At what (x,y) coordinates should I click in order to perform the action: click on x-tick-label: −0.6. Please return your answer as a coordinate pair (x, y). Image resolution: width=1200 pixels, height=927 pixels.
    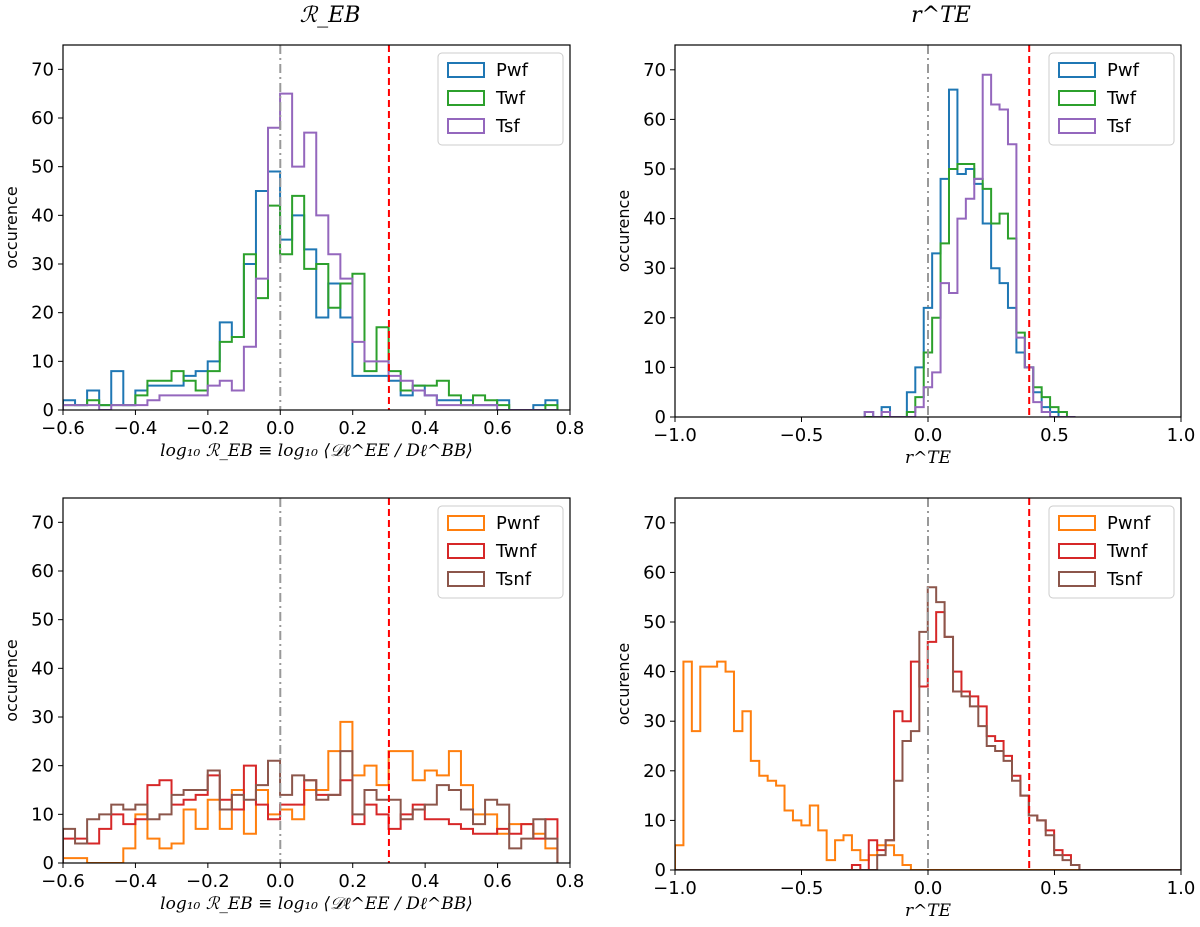
    Looking at the image, I should click on (63, 881).